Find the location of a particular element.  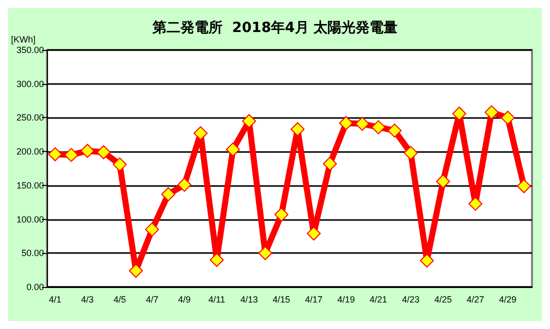

x-tick-label: 4/11 is located at coordinates (217, 299).